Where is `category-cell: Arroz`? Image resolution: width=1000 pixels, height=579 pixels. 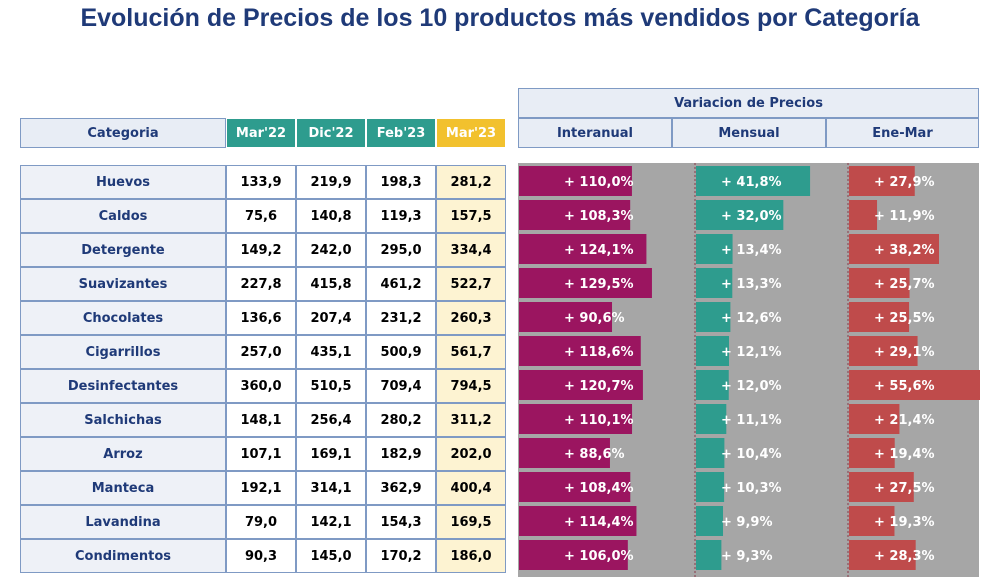 category-cell: Arroz is located at coordinates (123, 454).